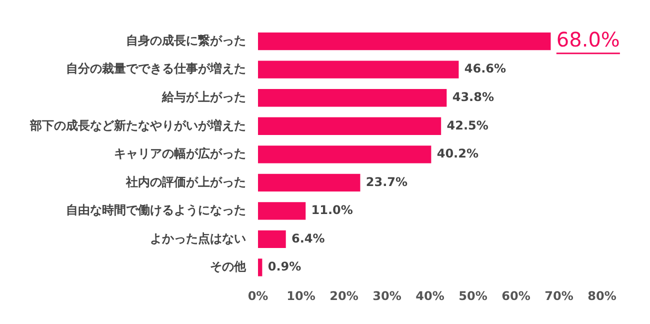 The image size is (650, 324). Describe the element at coordinates (473, 97) in the screenshot. I see `data-label: 43.8%` at that location.